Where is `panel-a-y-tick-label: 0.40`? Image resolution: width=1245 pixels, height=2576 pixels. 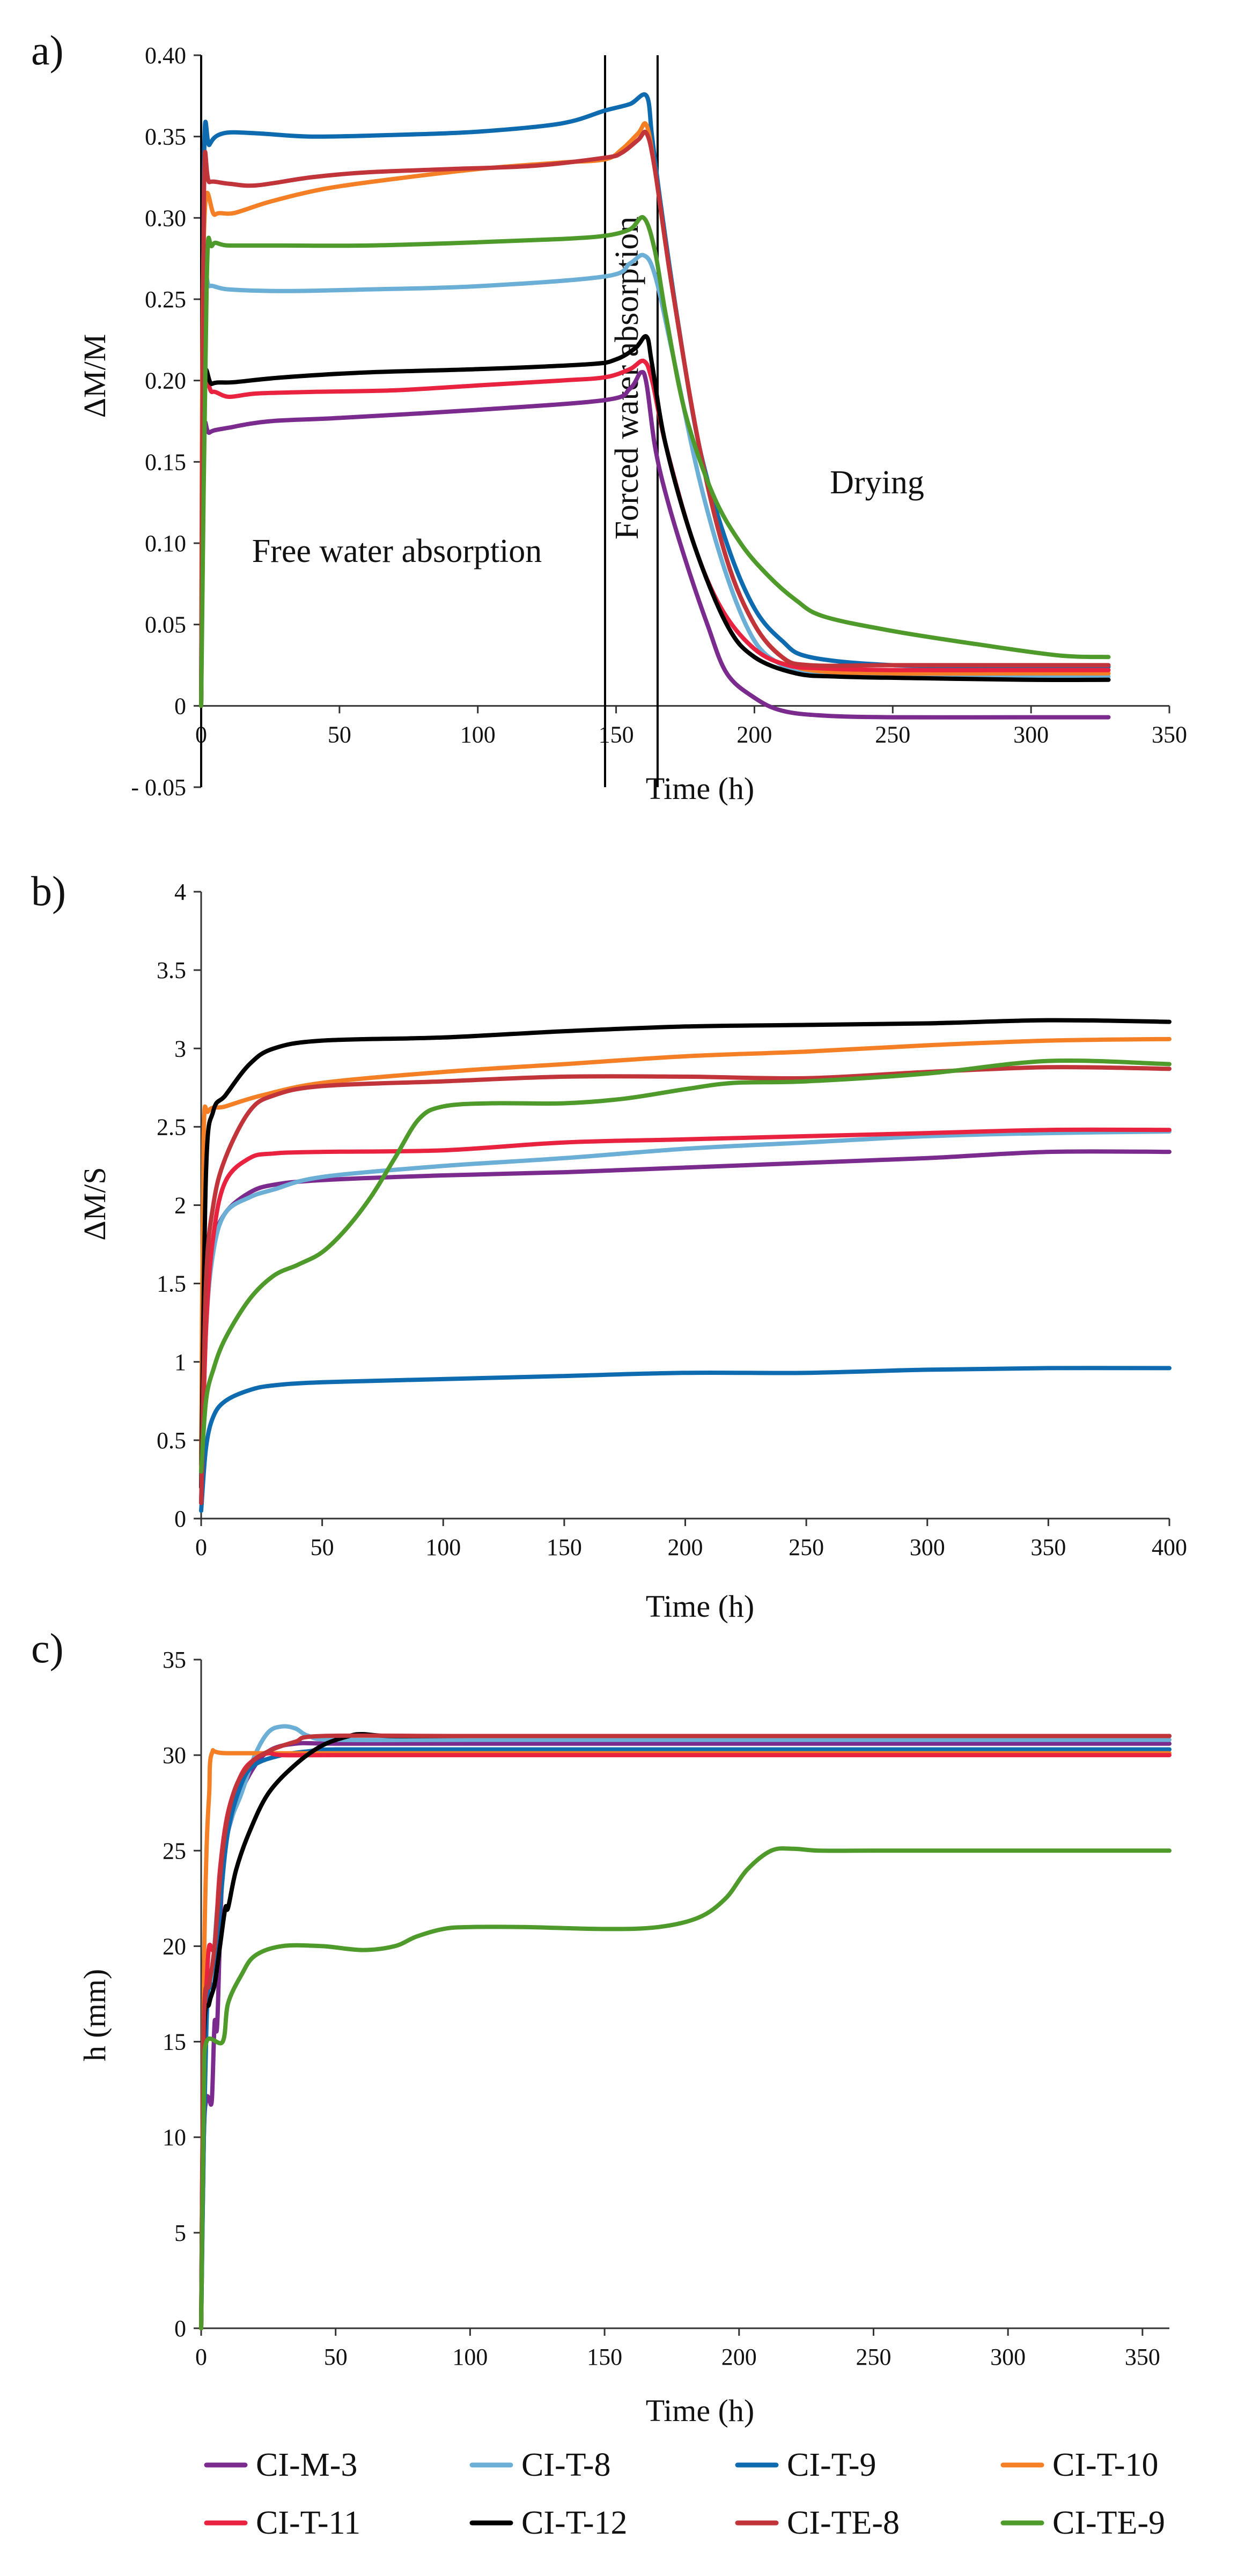
panel-a-y-tick-label: 0.40 is located at coordinates (165, 55).